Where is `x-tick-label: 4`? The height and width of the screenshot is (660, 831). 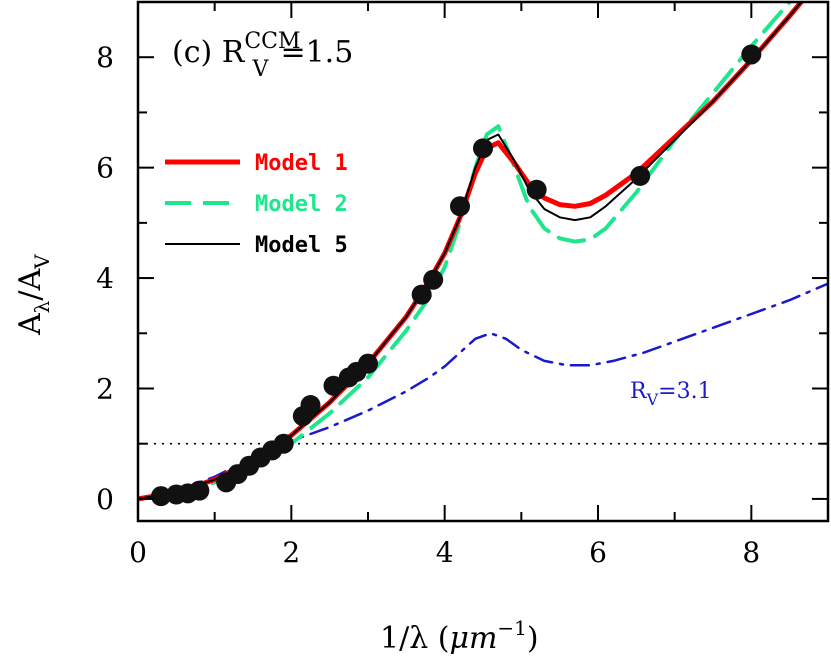 x-tick-label: 4 is located at coordinates (445, 552).